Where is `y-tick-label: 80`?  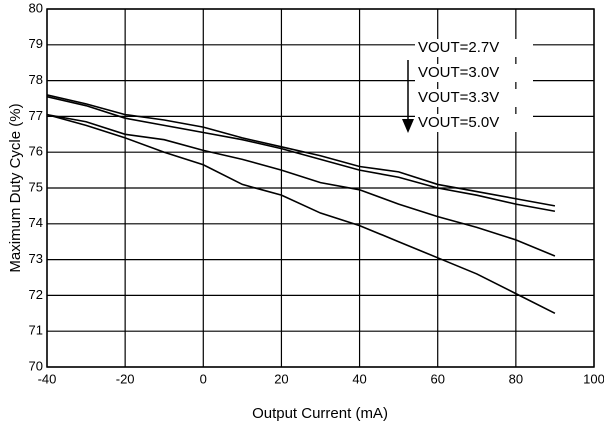 y-tick-label: 80 is located at coordinates (36, 7).